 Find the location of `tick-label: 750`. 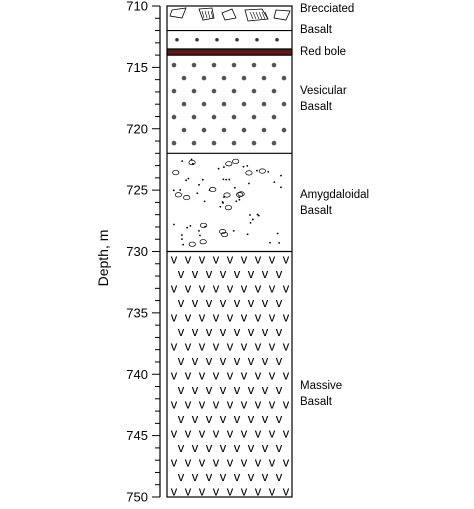

tick-label: 750 is located at coordinates (137, 497).